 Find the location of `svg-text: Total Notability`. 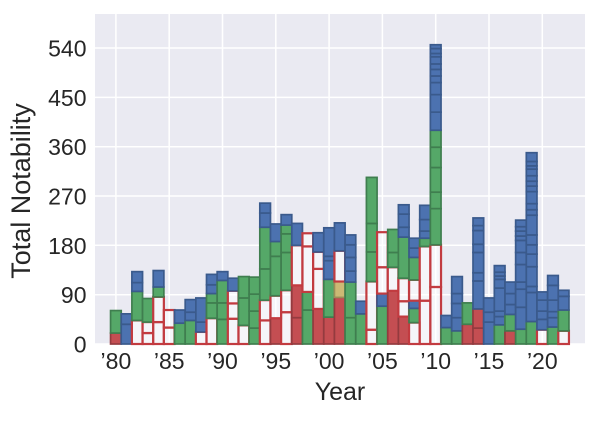

svg-text: Total Notability is located at coordinates (21, 191).